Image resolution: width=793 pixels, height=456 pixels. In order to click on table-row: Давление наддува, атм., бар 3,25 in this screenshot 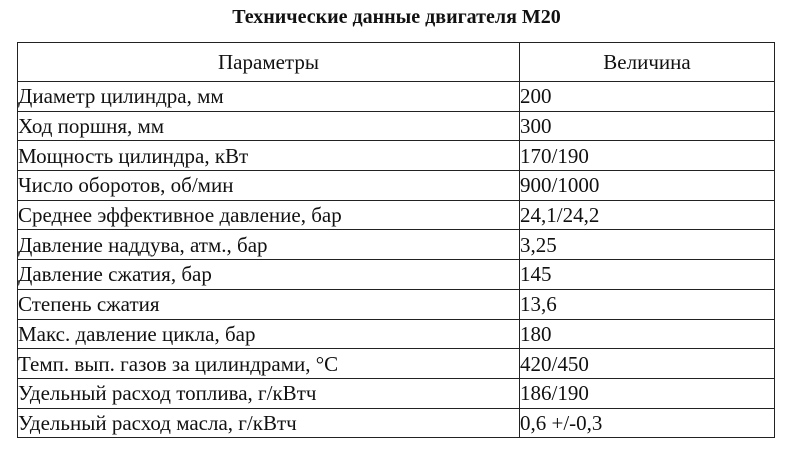, I will do `click(396, 245)`.